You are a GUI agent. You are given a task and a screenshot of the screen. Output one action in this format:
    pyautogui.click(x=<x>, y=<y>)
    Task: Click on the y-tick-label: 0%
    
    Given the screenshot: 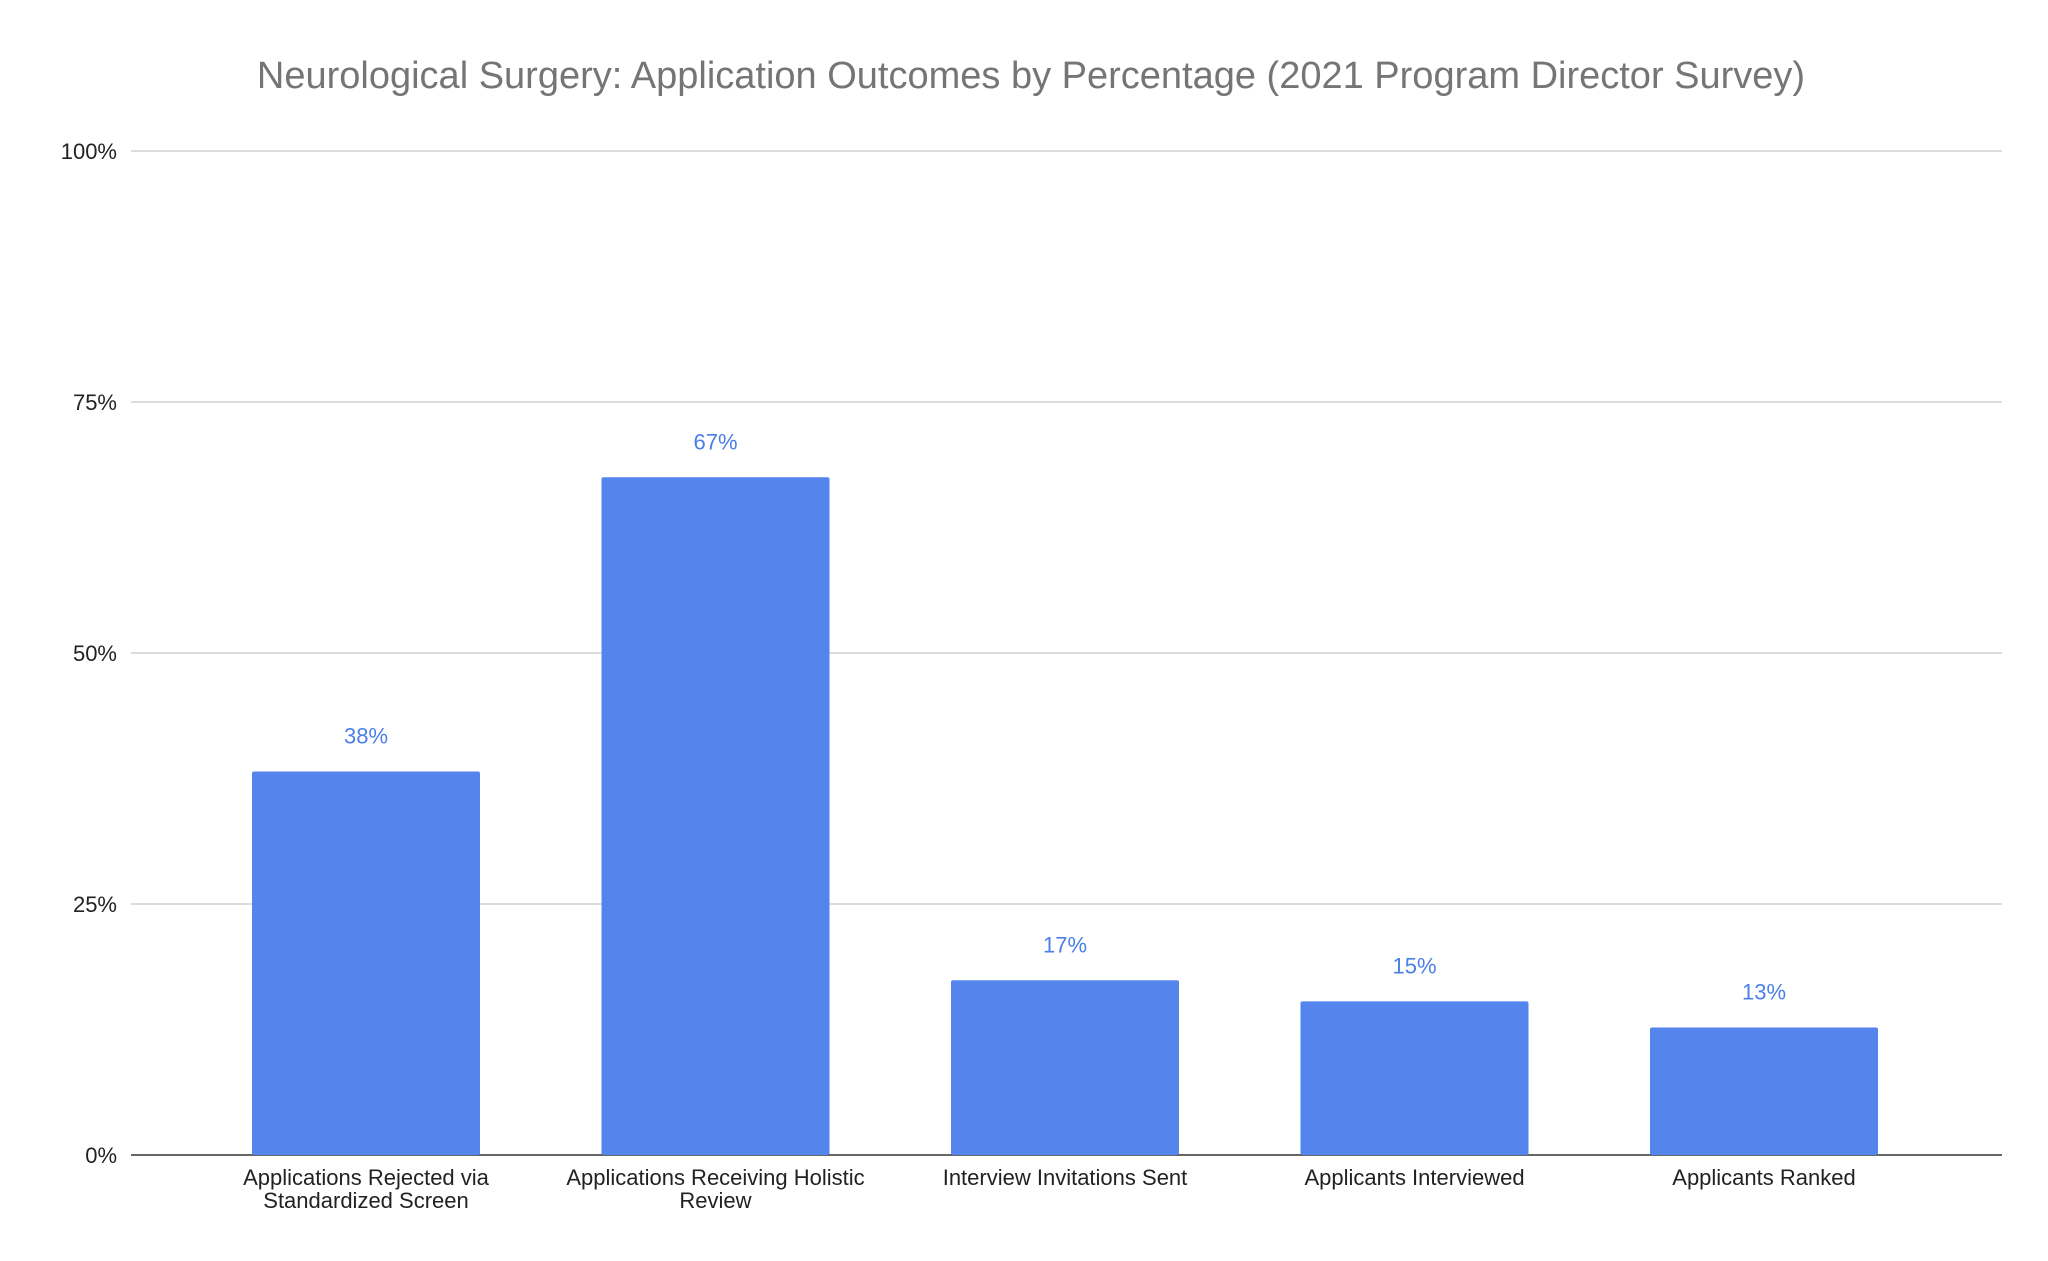 What is the action you would take?
    pyautogui.click(x=101, y=1155)
    